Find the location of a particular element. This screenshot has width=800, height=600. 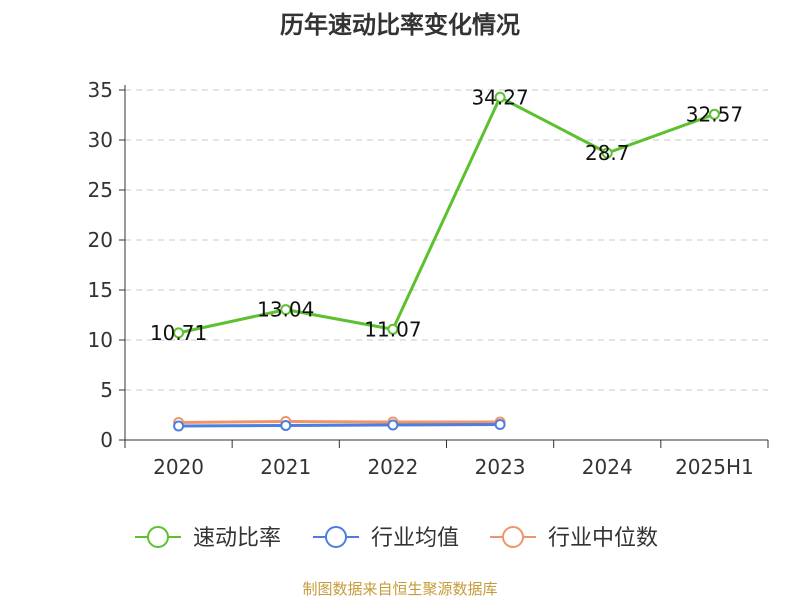

y-tick-label: 5 is located at coordinates (106, 390).